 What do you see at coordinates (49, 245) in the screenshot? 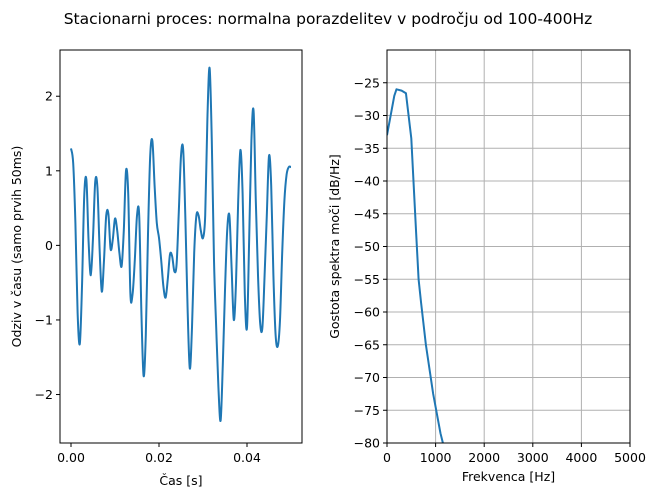
I see `y-tick-label: 0` at bounding box center [49, 245].